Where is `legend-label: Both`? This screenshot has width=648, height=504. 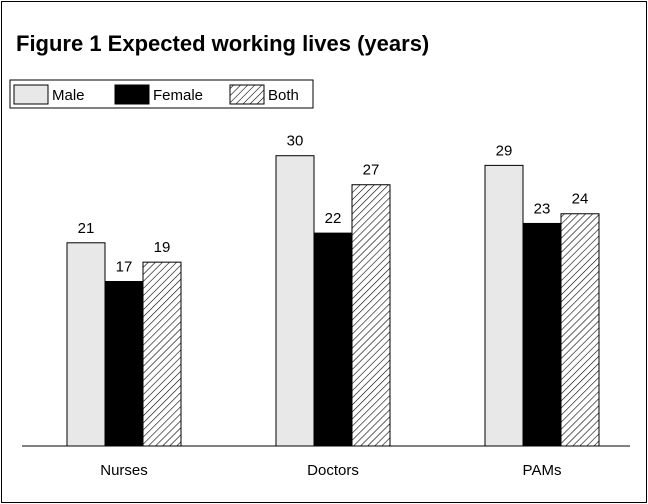
legend-label: Both is located at coordinates (283, 95).